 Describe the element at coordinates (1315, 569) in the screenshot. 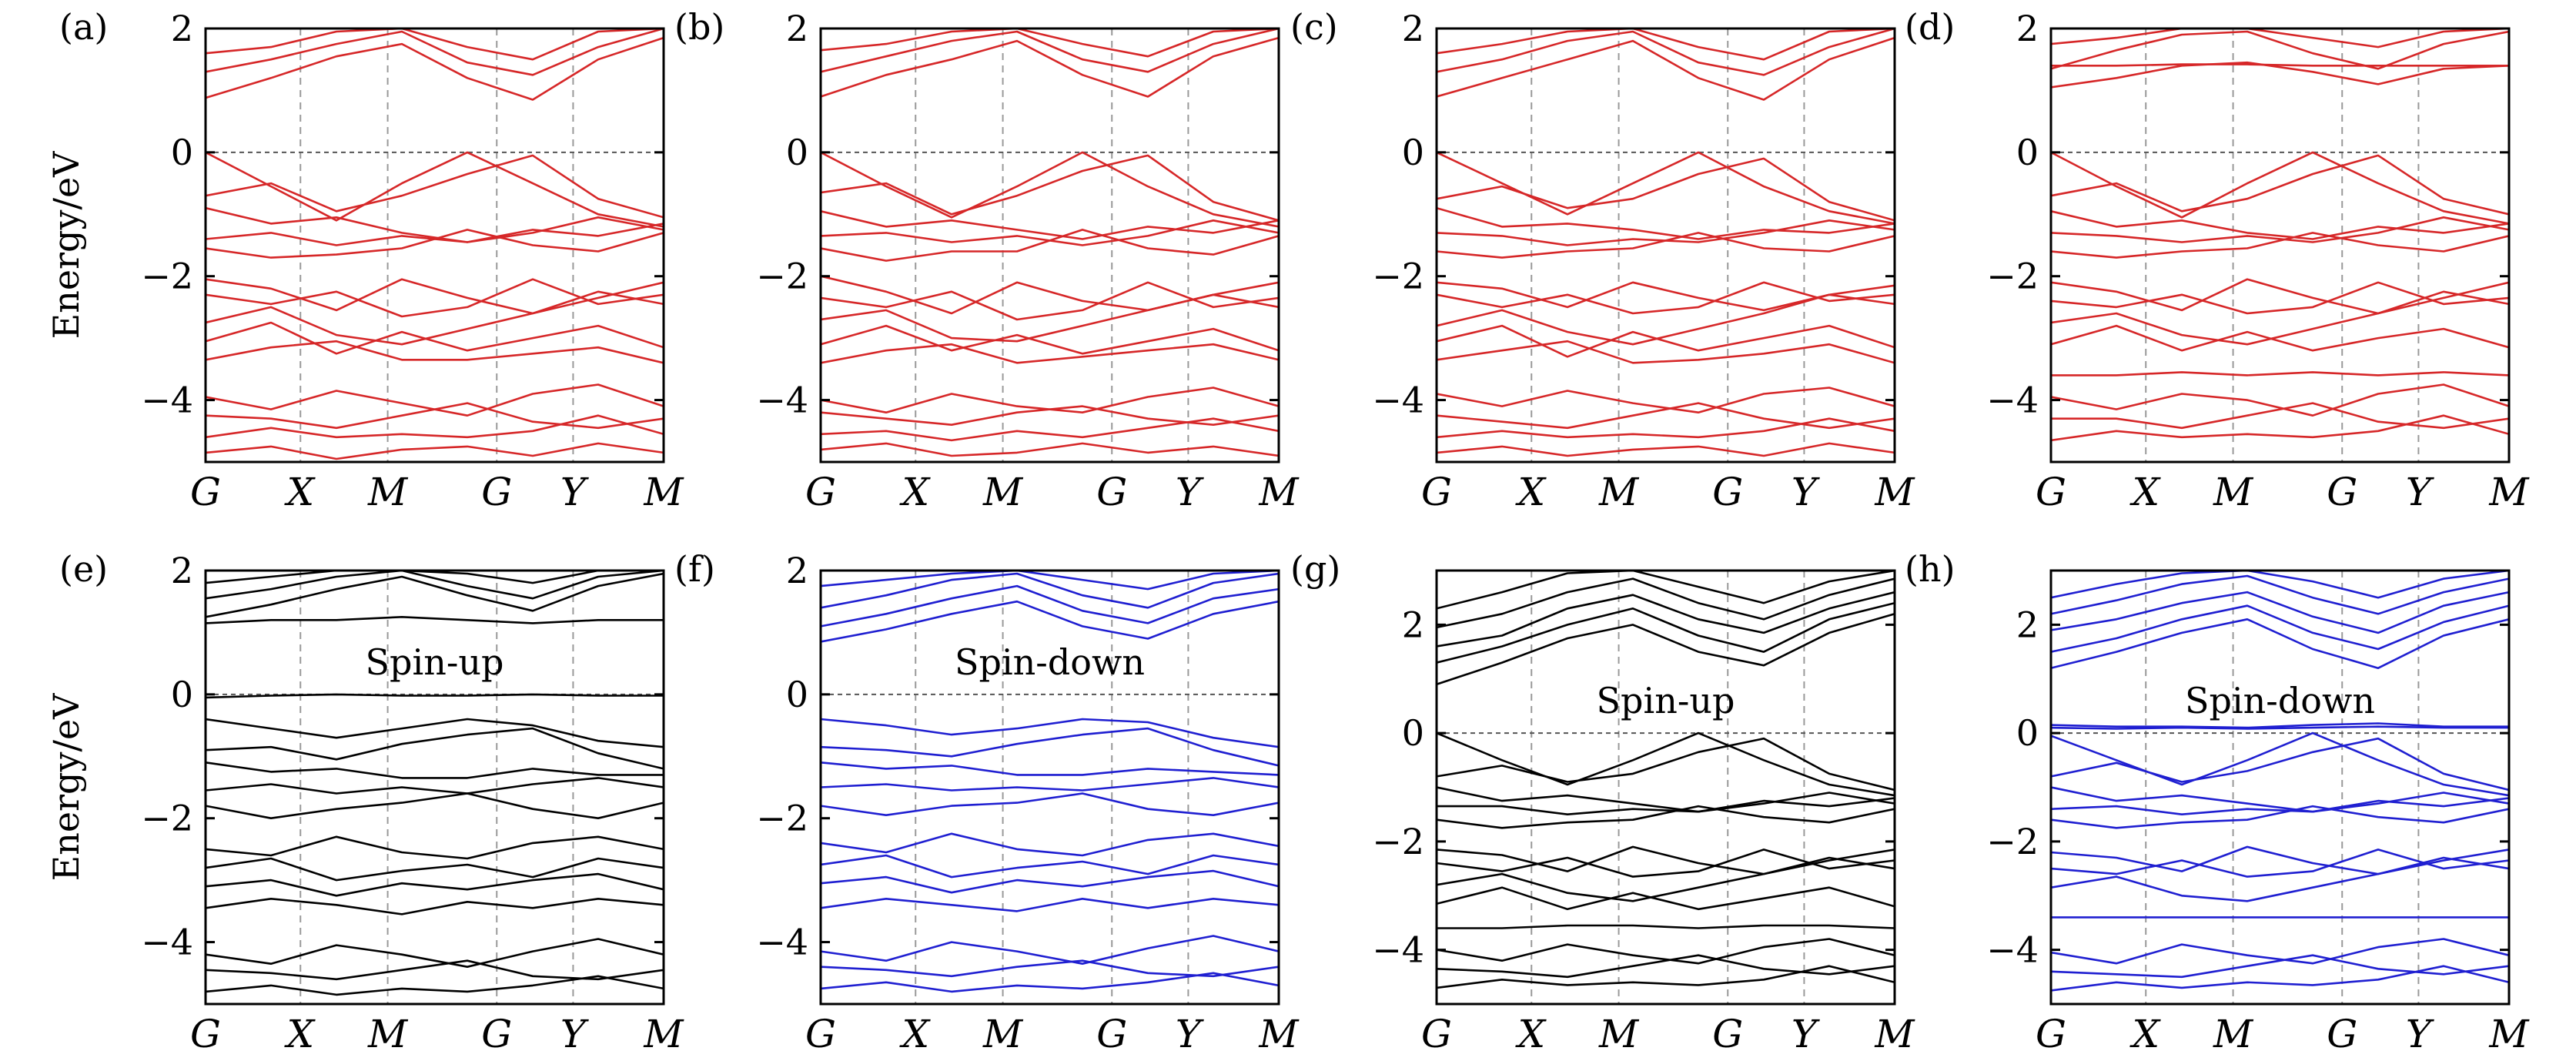

I see `panel-label: (g)` at that location.